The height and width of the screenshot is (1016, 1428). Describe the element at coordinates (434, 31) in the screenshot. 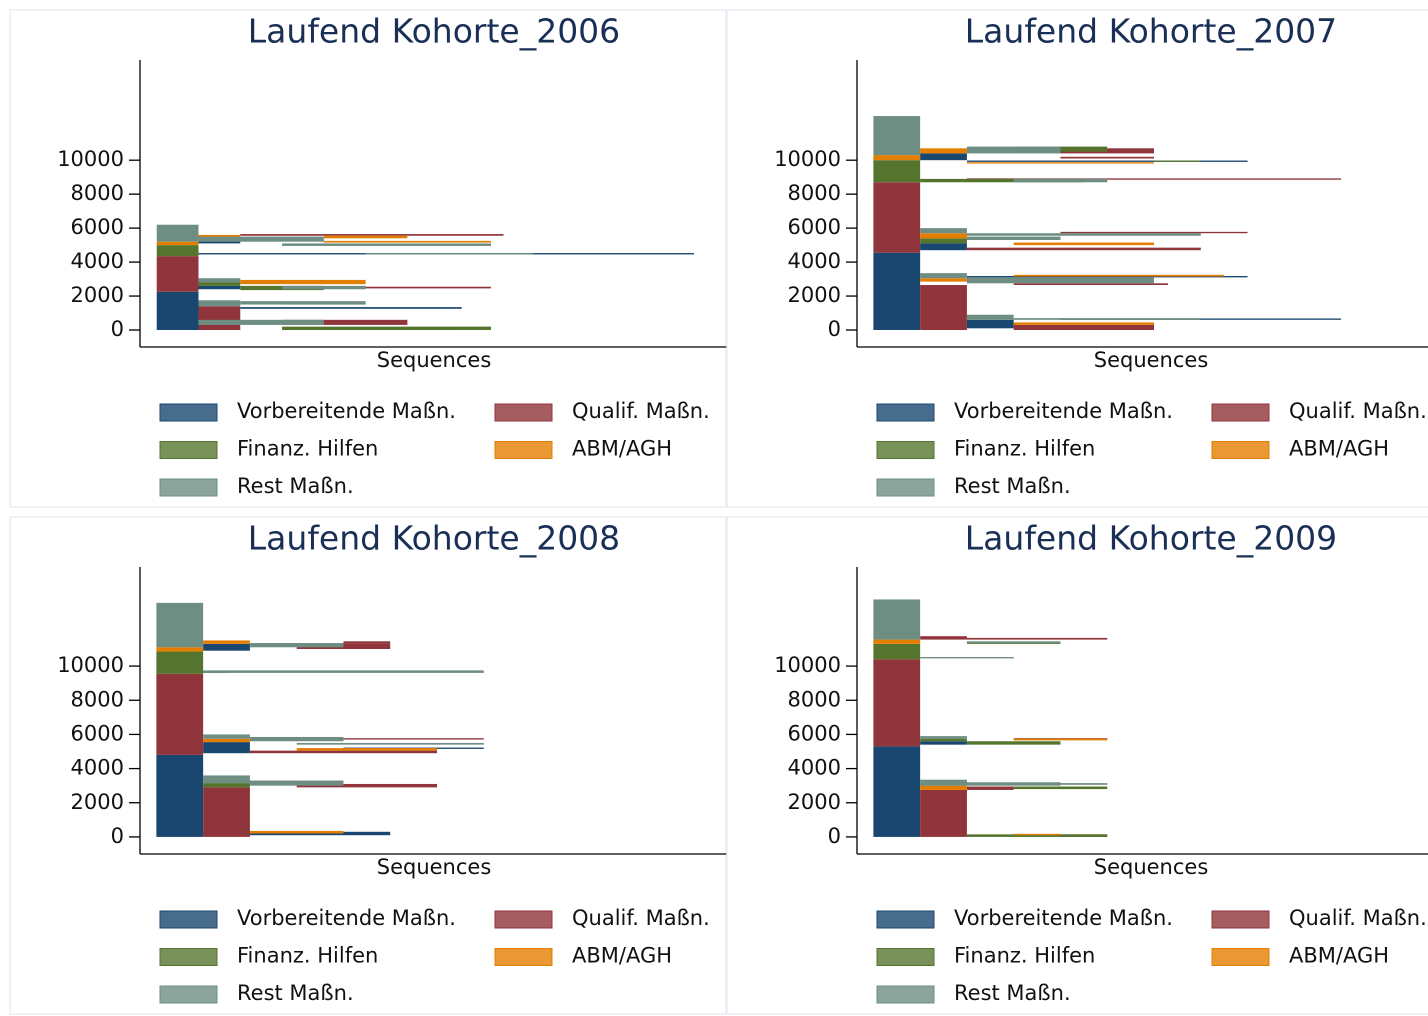

I see `chart-title: Laufend Kohorte_2006` at that location.